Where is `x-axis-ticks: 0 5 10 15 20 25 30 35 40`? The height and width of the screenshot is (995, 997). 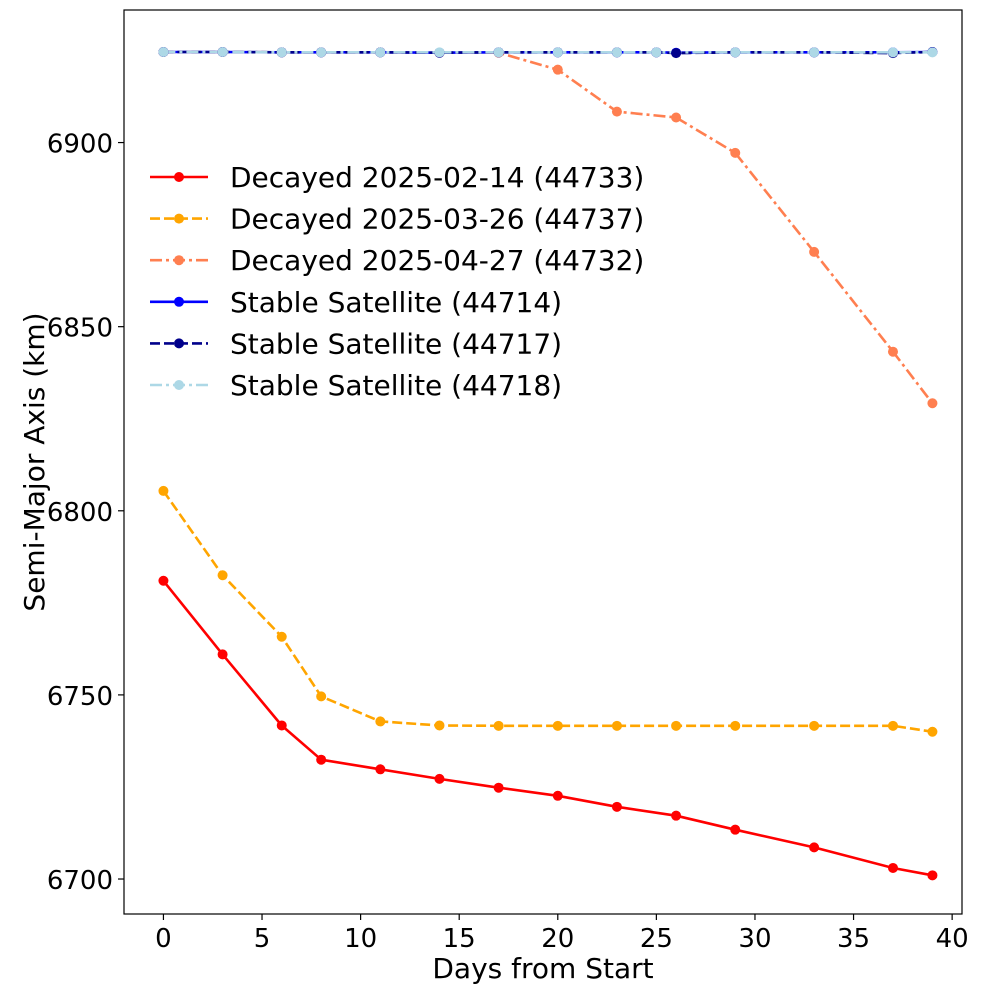 x-axis-ticks: 0 5 10 15 20 25 30 35 40 is located at coordinates (562, 934).